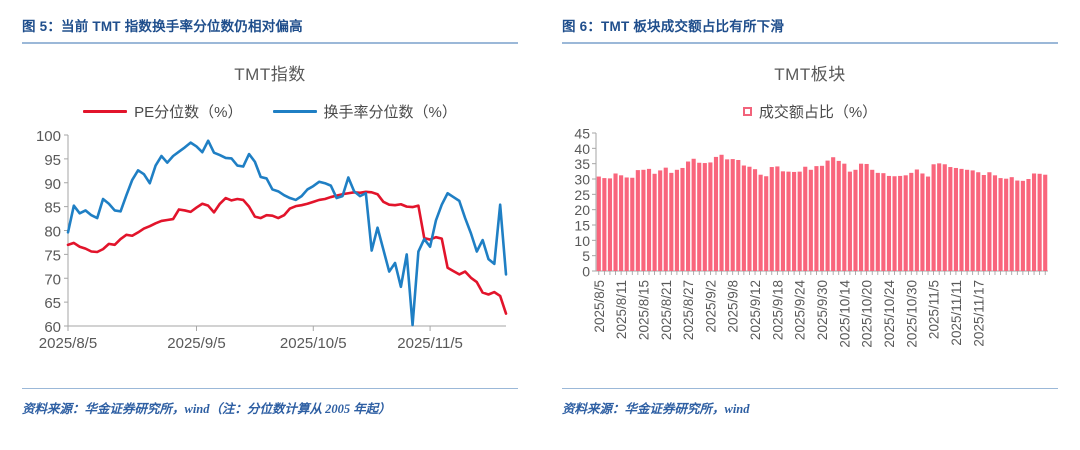 The image size is (1080, 450). I want to click on legend-swatch-red, so click(105, 111).